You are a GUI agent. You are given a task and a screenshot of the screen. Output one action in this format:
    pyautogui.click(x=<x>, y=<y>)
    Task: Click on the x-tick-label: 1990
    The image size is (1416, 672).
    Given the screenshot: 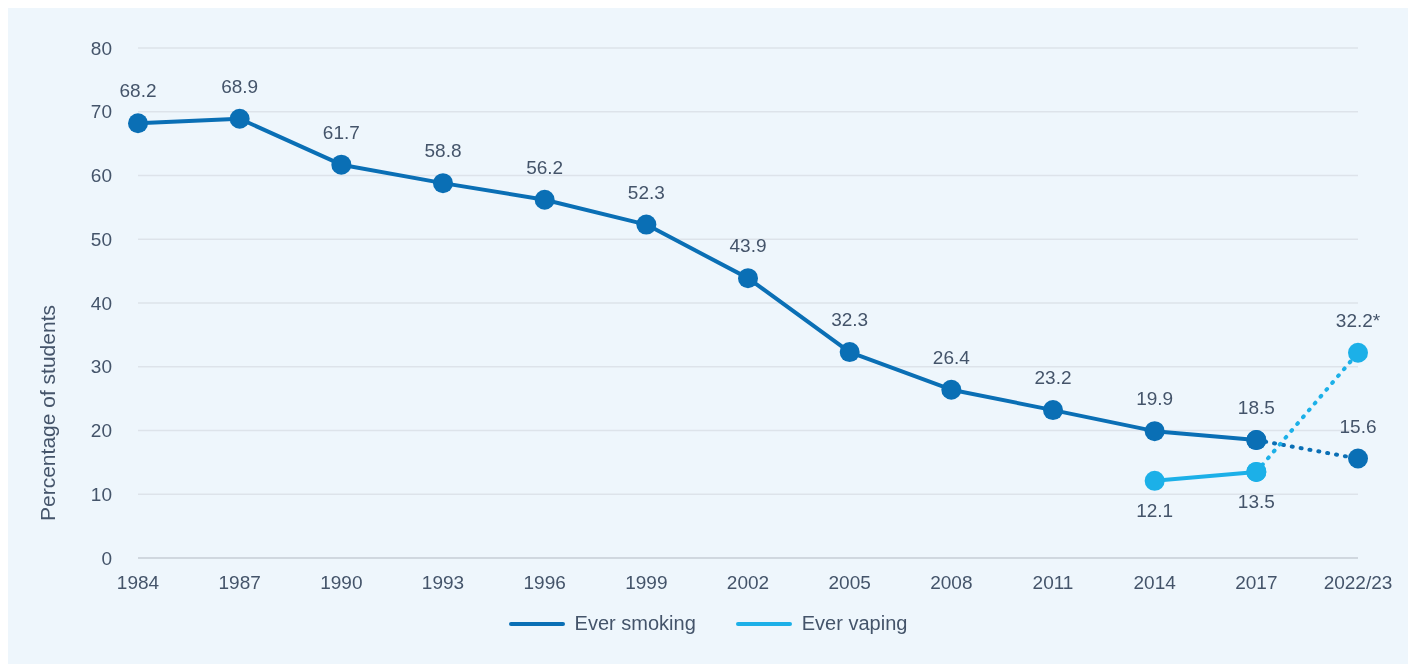 What is the action you would take?
    pyautogui.click(x=341, y=583)
    